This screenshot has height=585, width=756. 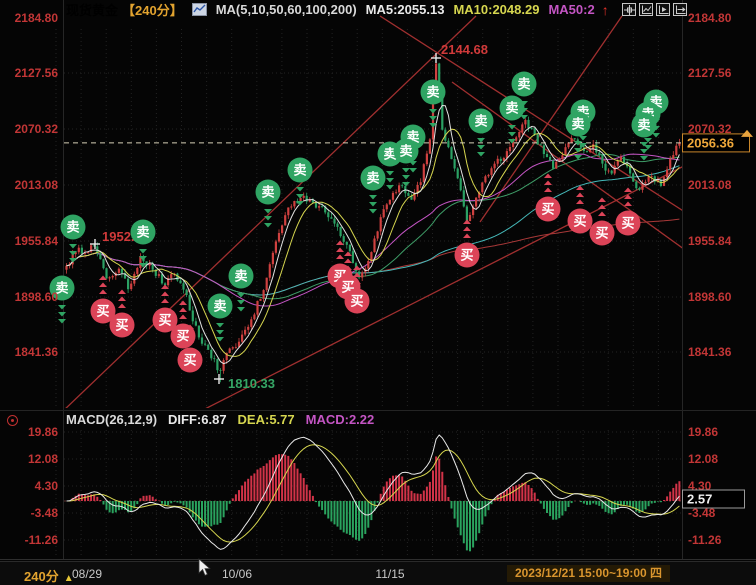 I want to click on ma-legend: MA(5,10,50,60,100,200), so click(x=286, y=9).